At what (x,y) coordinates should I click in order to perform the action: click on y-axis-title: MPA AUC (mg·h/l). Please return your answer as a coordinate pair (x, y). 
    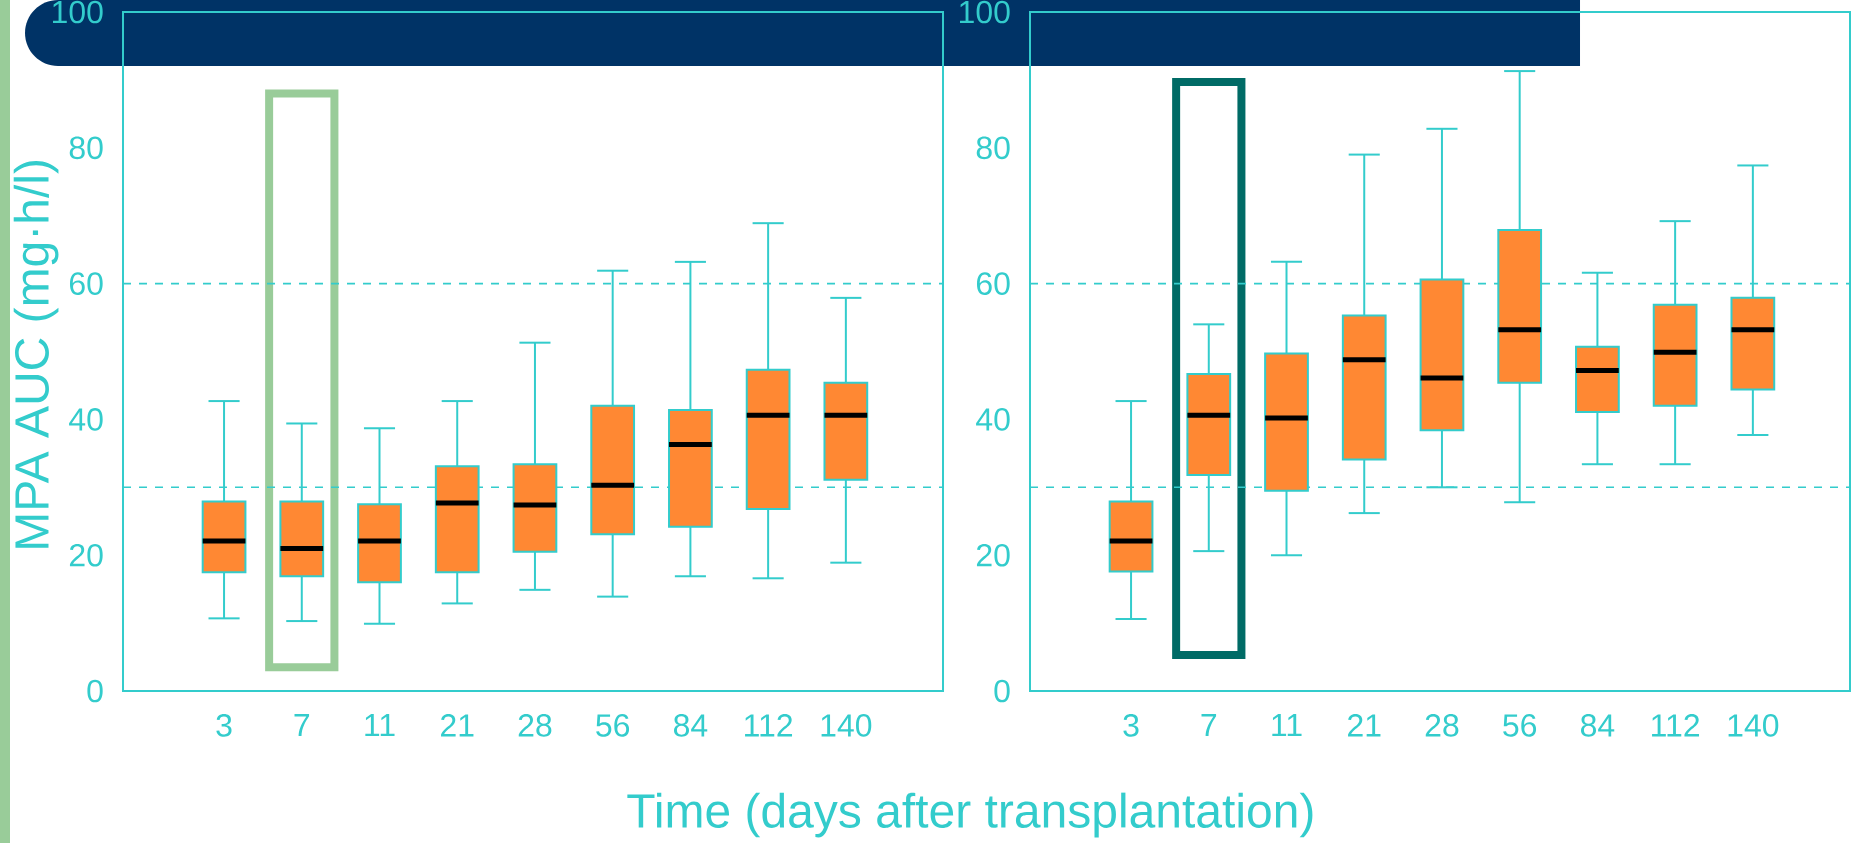
    Looking at the image, I should click on (36, 354).